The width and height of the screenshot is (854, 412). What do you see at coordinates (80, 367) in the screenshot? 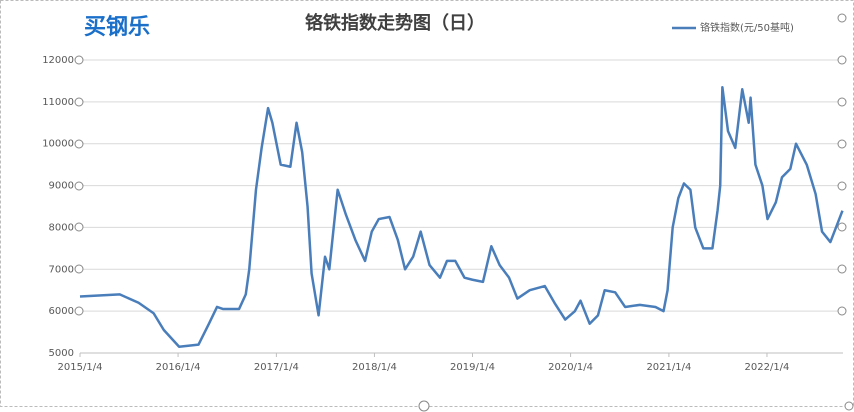
I see `x-tick-label: 2015/1/4` at bounding box center [80, 367].